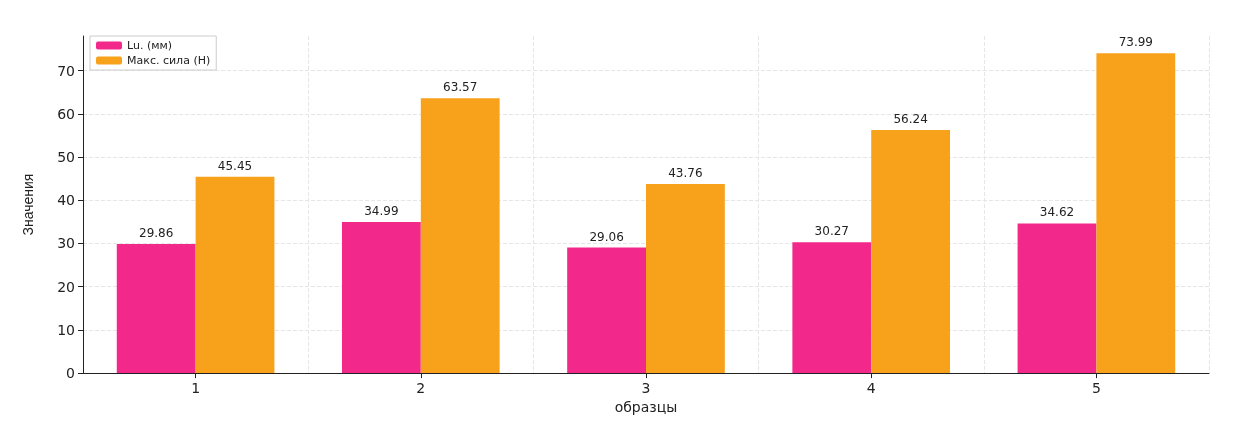 The width and height of the screenshot is (1239, 427). I want to click on x-tick-label: 2, so click(421, 388).